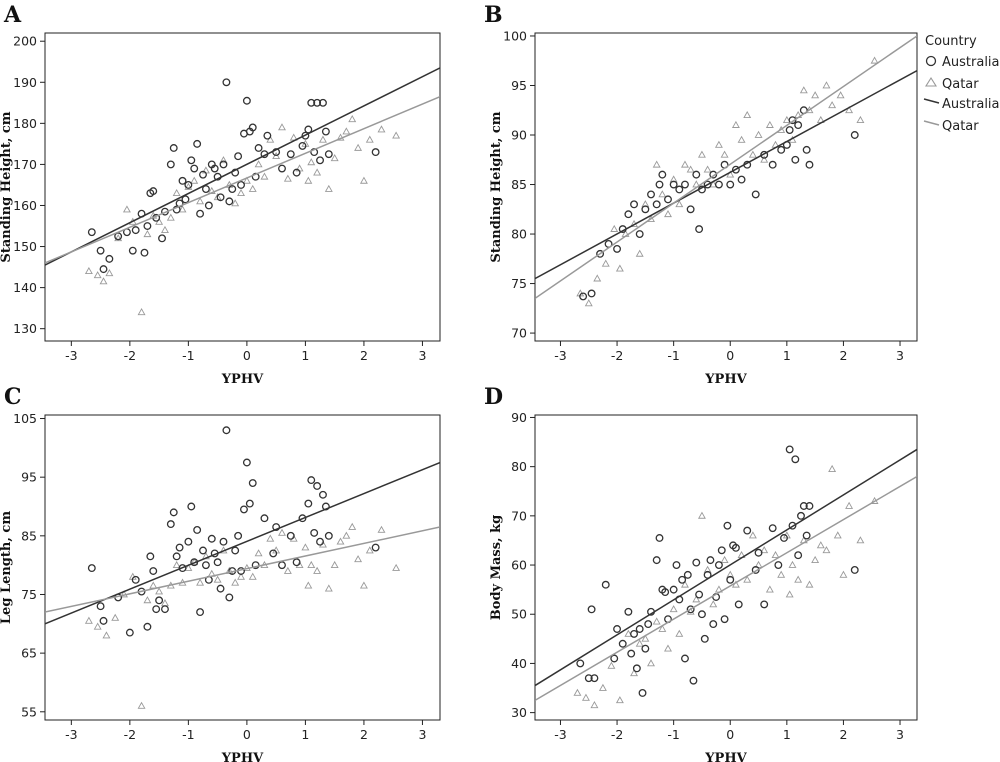 The image size is (1000, 762). What do you see at coordinates (617, 355) in the screenshot?
I see `x-tick-label: -2` at bounding box center [617, 355].